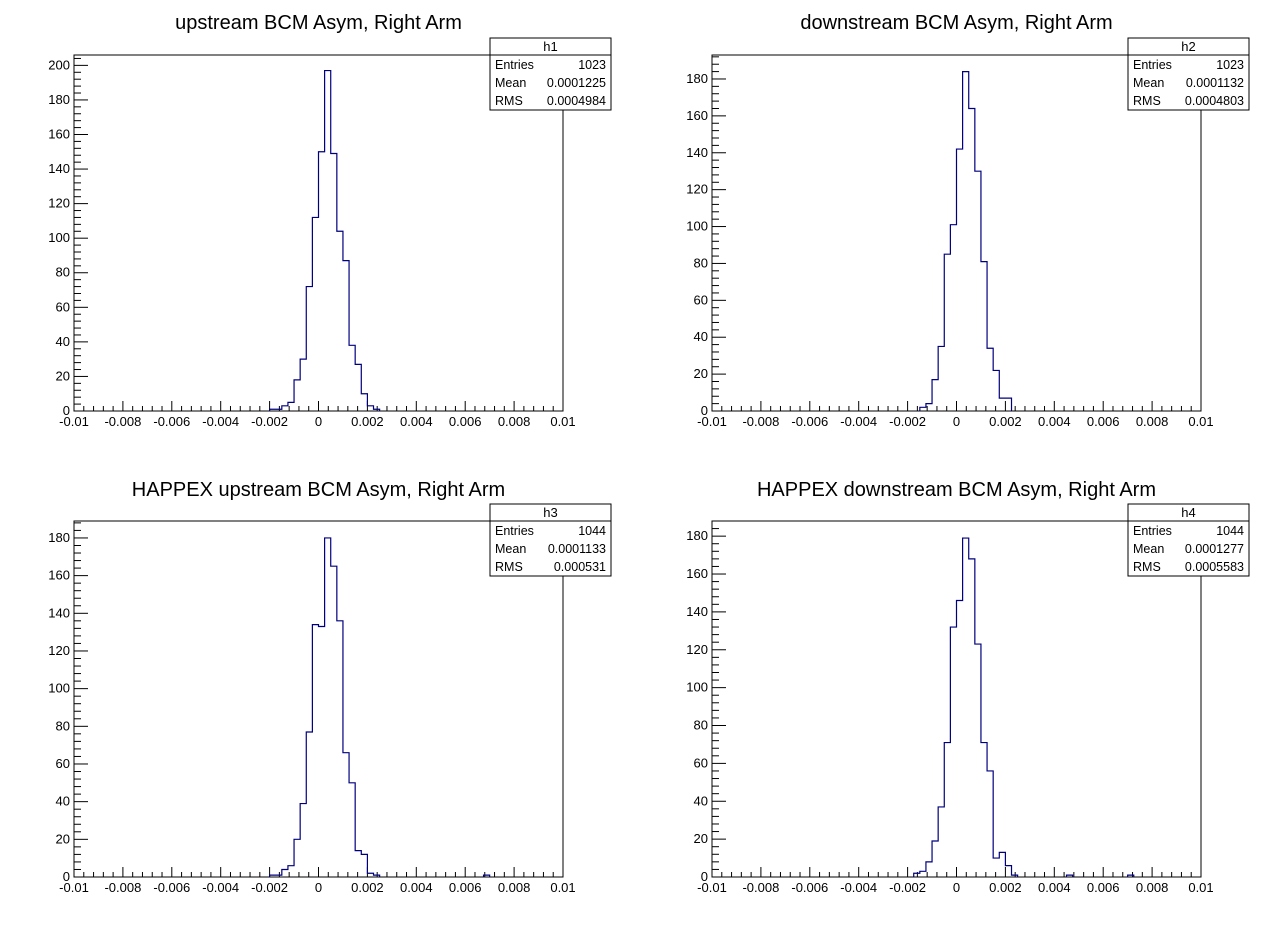 The width and height of the screenshot is (1276, 932). What do you see at coordinates (1214, 567) in the screenshot?
I see `stats-value: 0.0005583` at bounding box center [1214, 567].